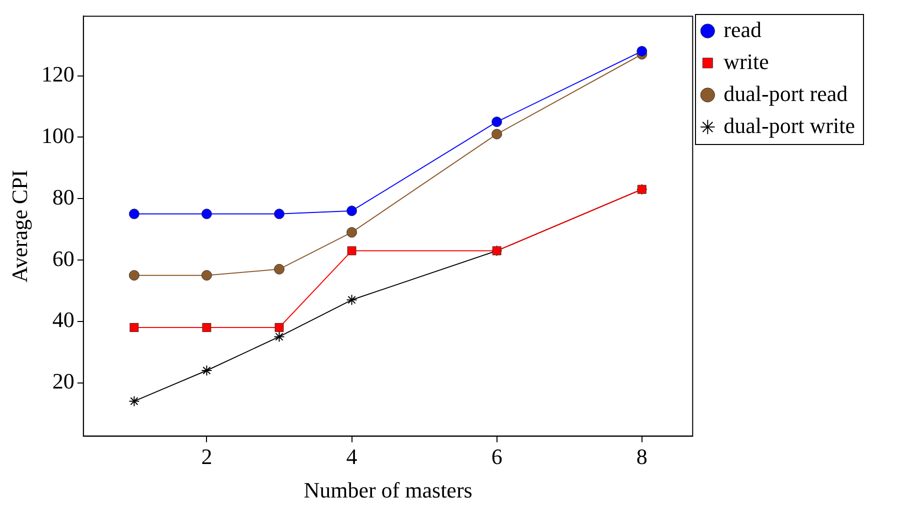  What do you see at coordinates (57, 135) in the screenshot?
I see `y-tick-label: 100` at bounding box center [57, 135].